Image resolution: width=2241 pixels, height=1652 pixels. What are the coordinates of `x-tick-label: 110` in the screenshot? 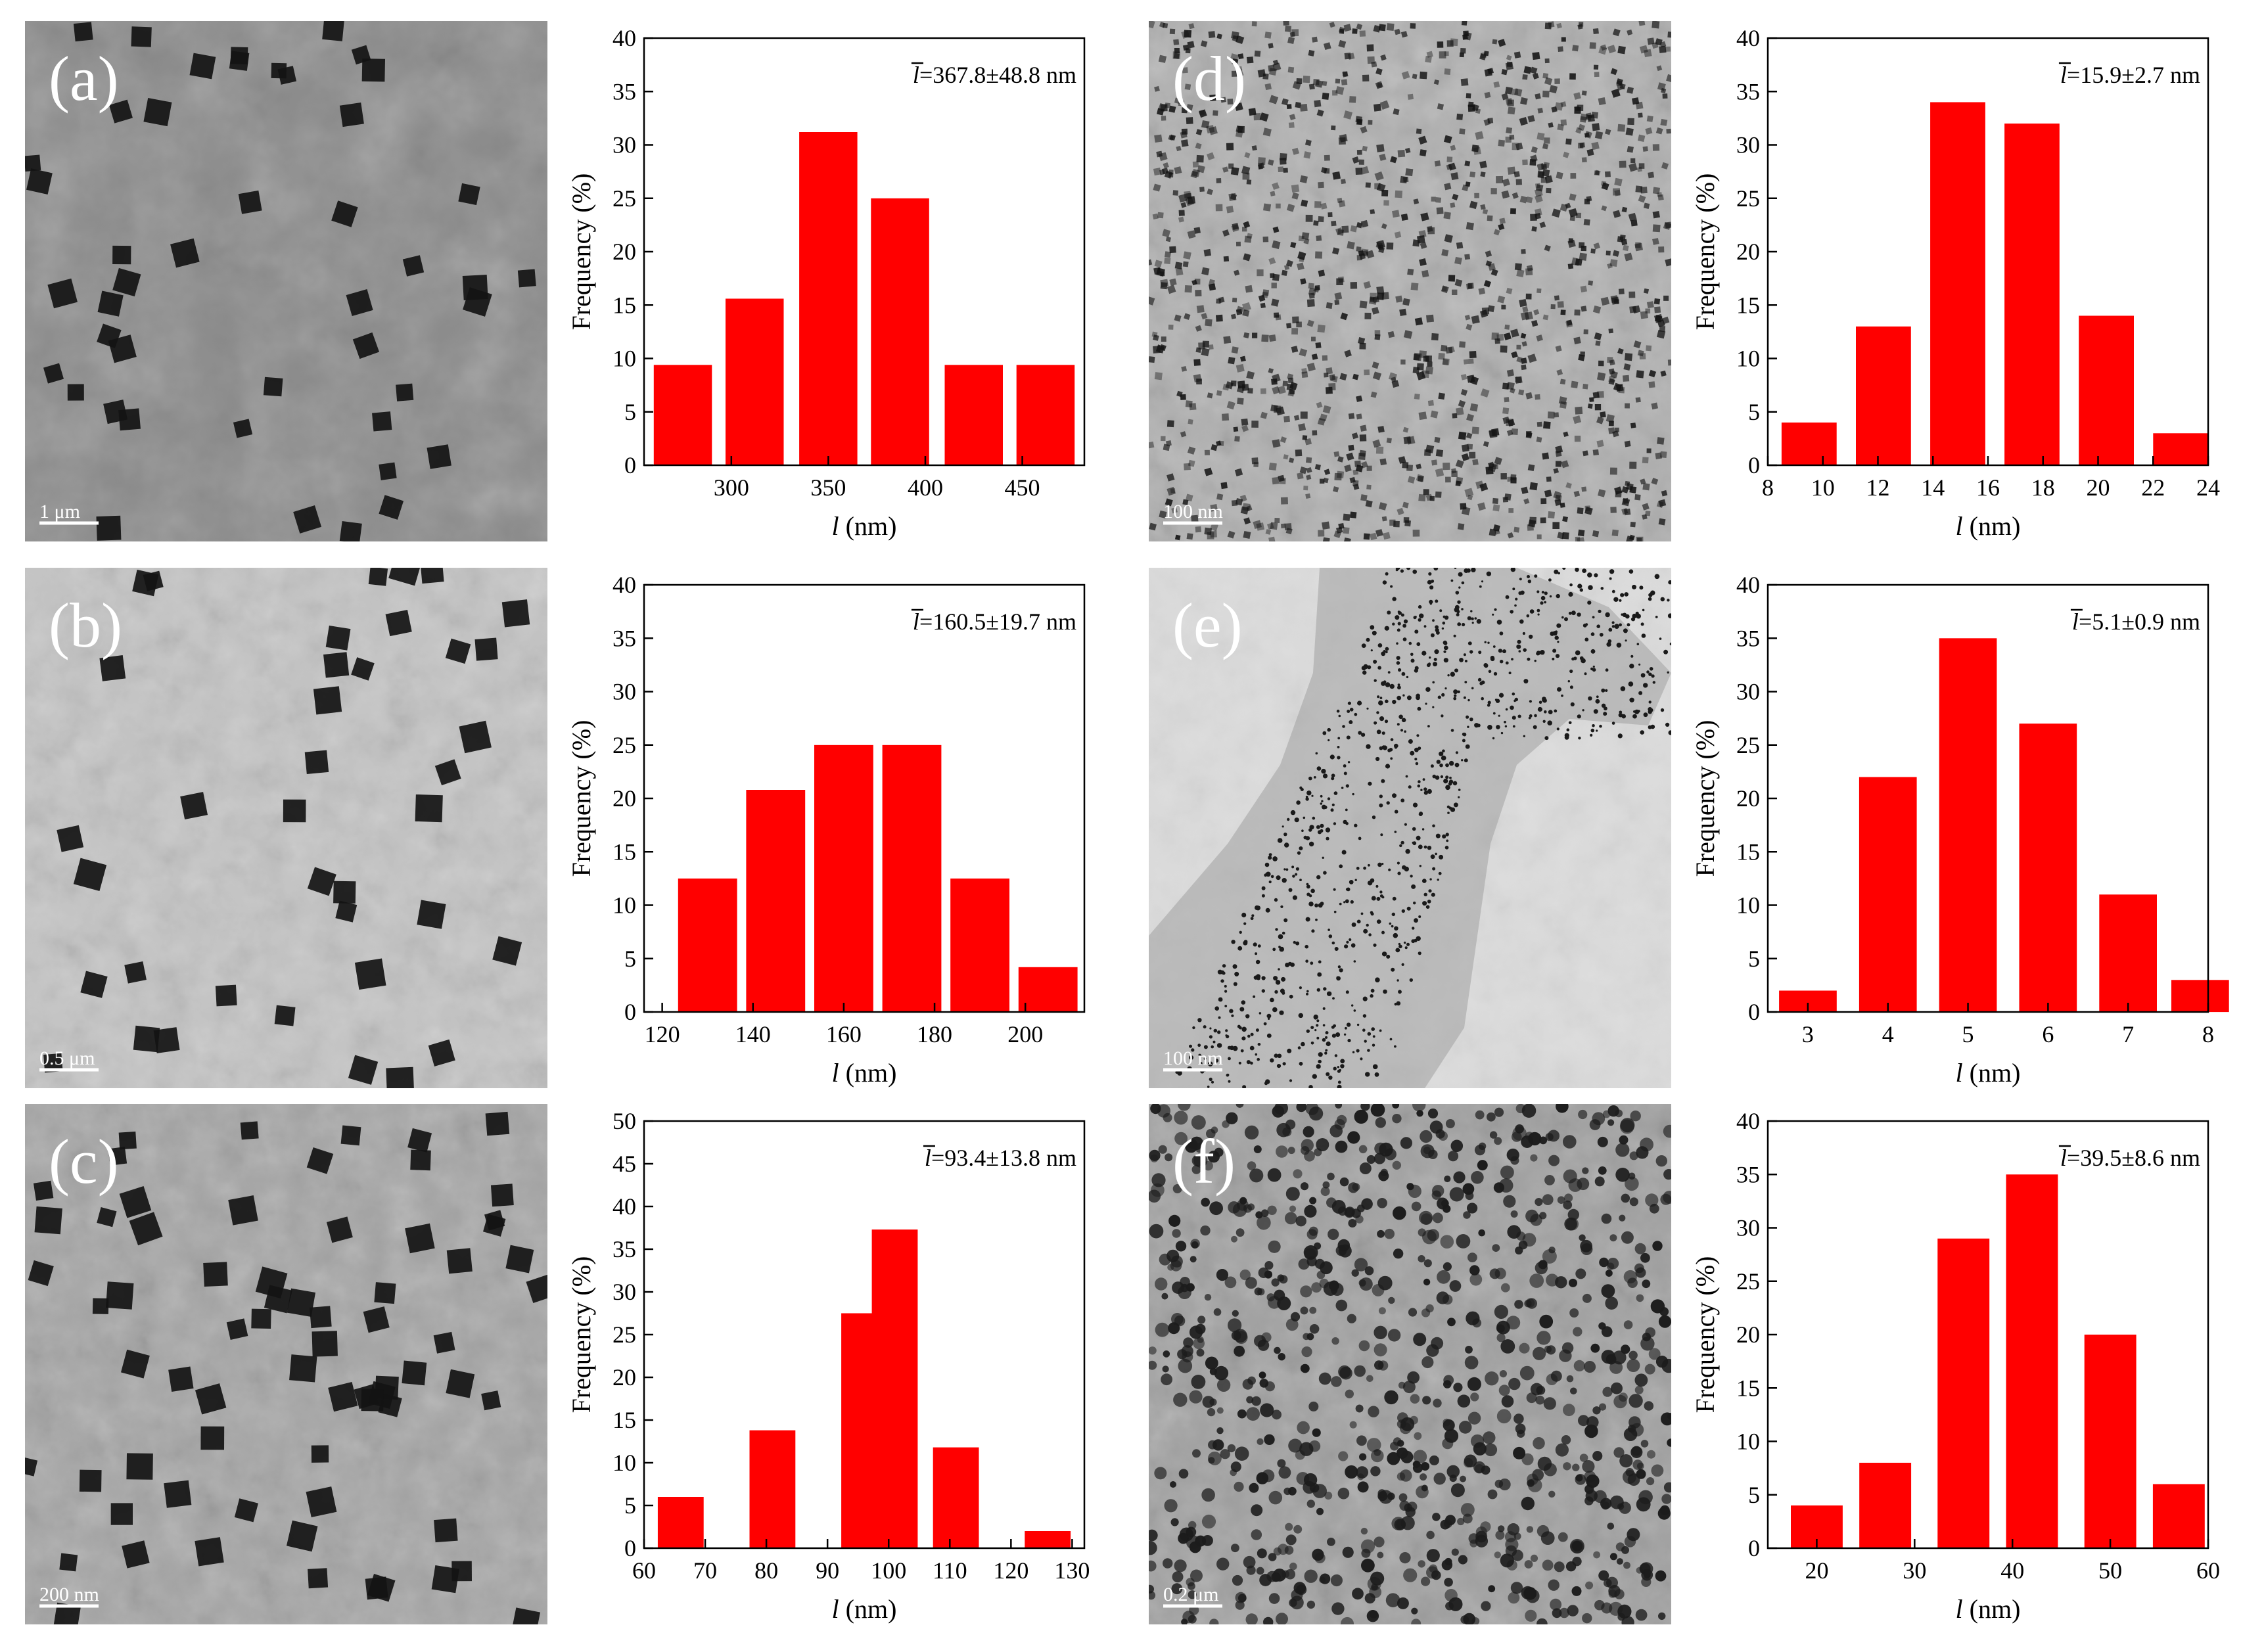 It's located at (950, 1570).